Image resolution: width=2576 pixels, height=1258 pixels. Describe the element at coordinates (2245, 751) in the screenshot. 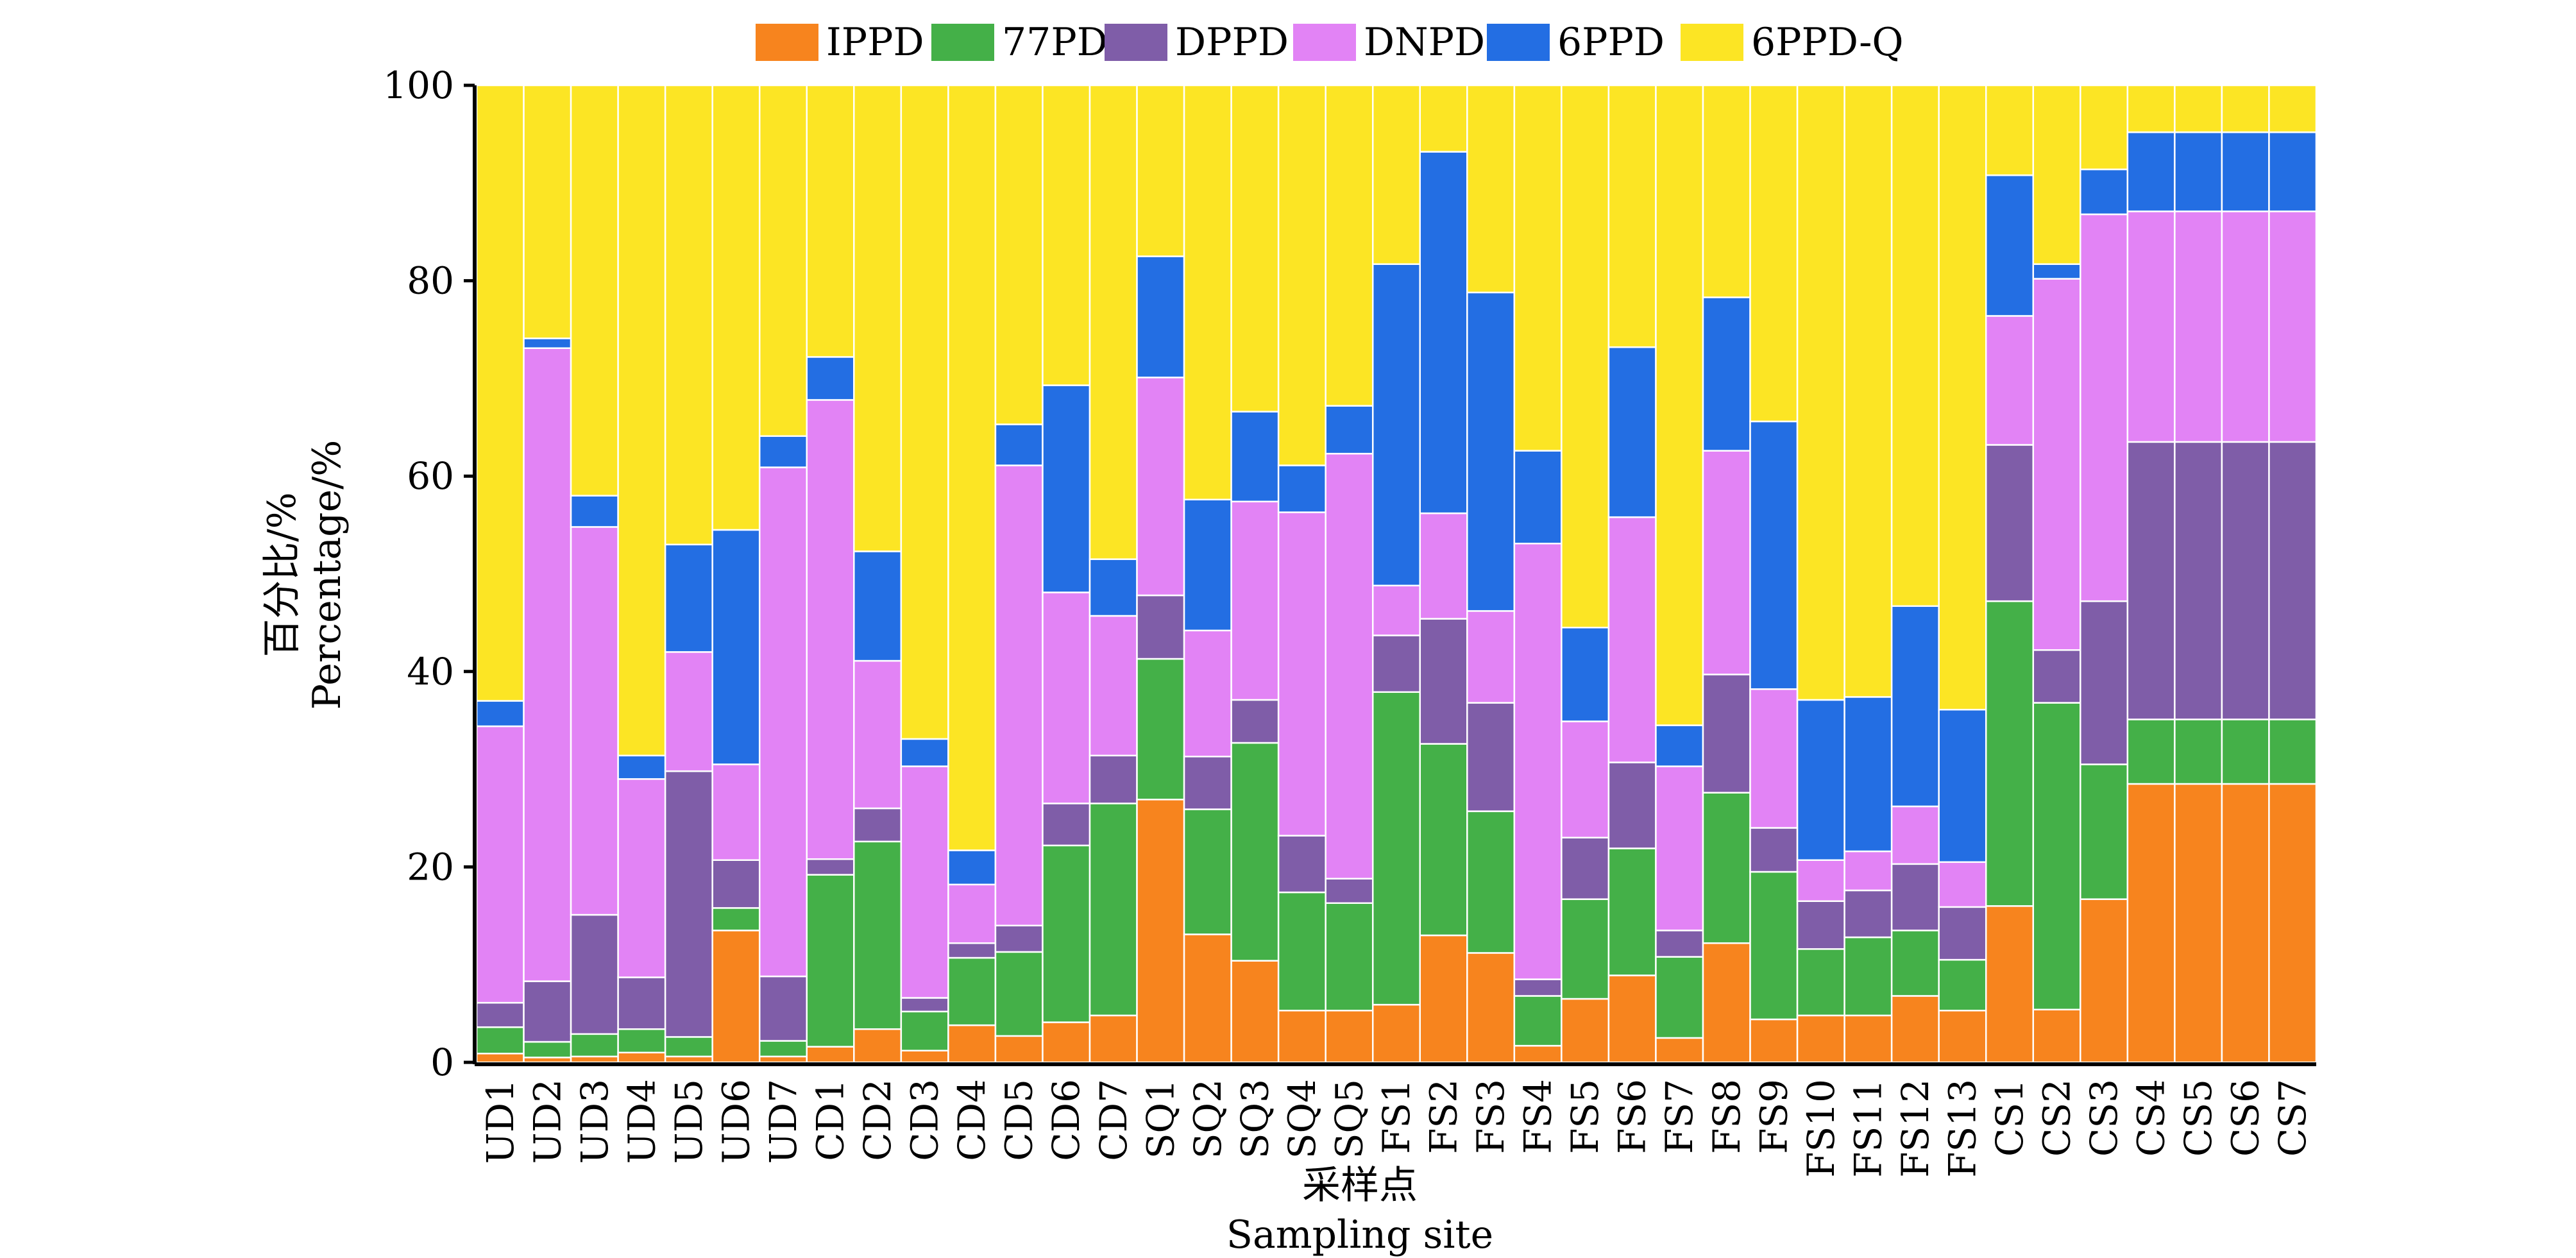

I see `bar-CS6-77PD` at that location.